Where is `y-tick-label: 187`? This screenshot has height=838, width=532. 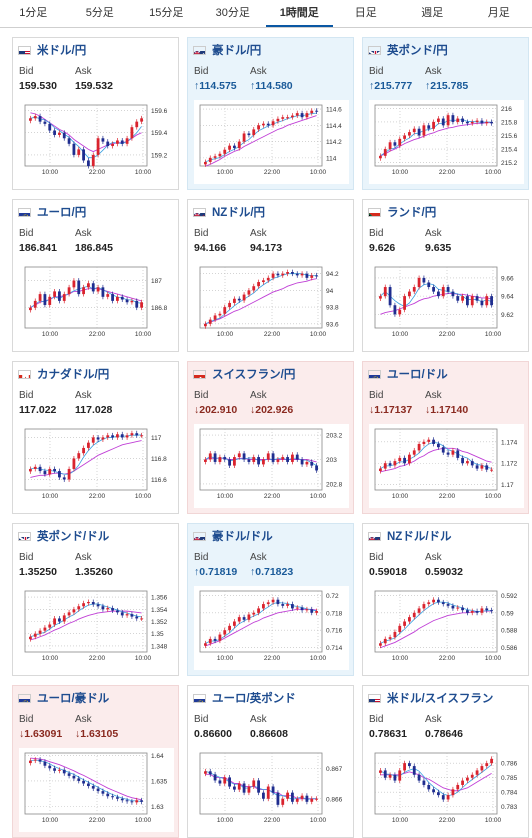 y-tick-label: 187 is located at coordinates (156, 281).